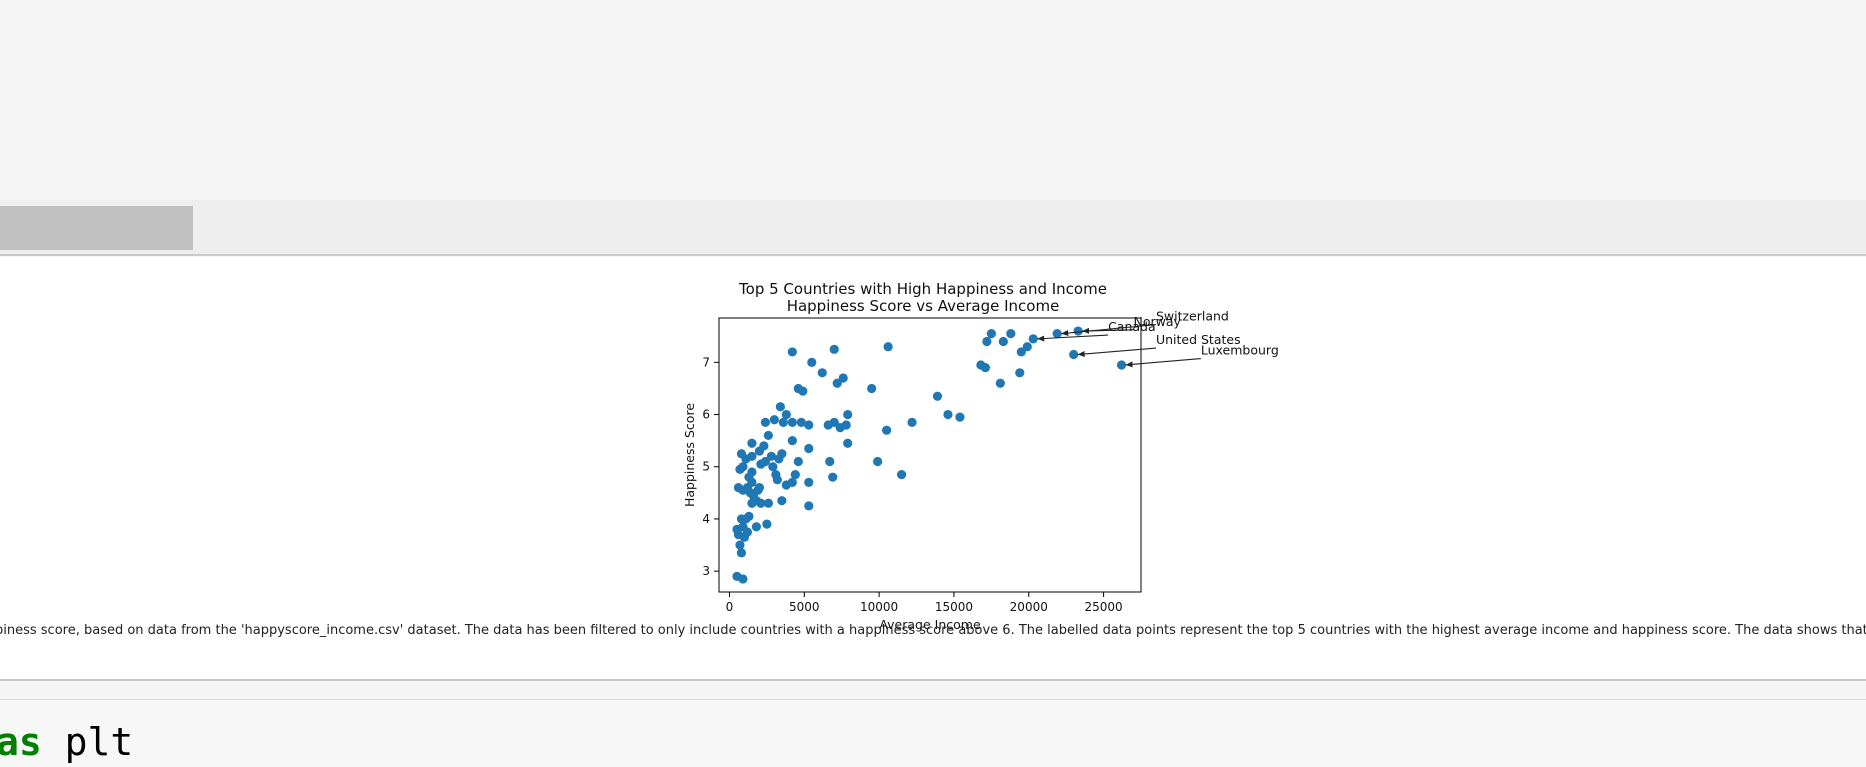  I want to click on y-tick-label: 7, so click(706, 362).